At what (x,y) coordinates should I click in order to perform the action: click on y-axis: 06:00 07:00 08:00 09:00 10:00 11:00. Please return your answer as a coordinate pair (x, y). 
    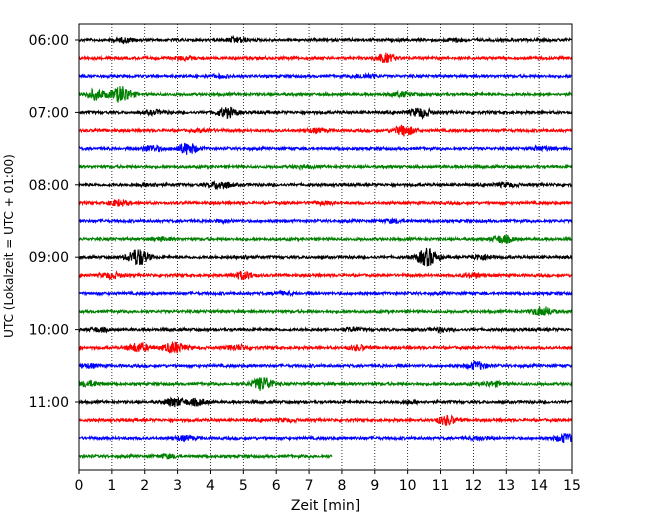
    Looking at the image, I should click on (54, 222).